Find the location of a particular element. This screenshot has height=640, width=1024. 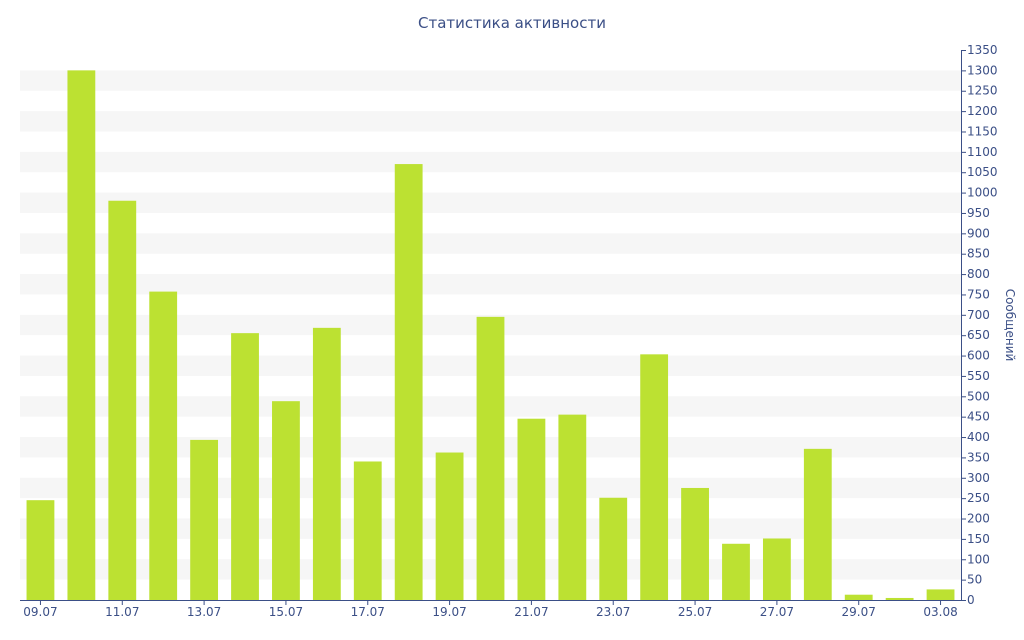

y-tick-label: 1000 is located at coordinates (982, 193).